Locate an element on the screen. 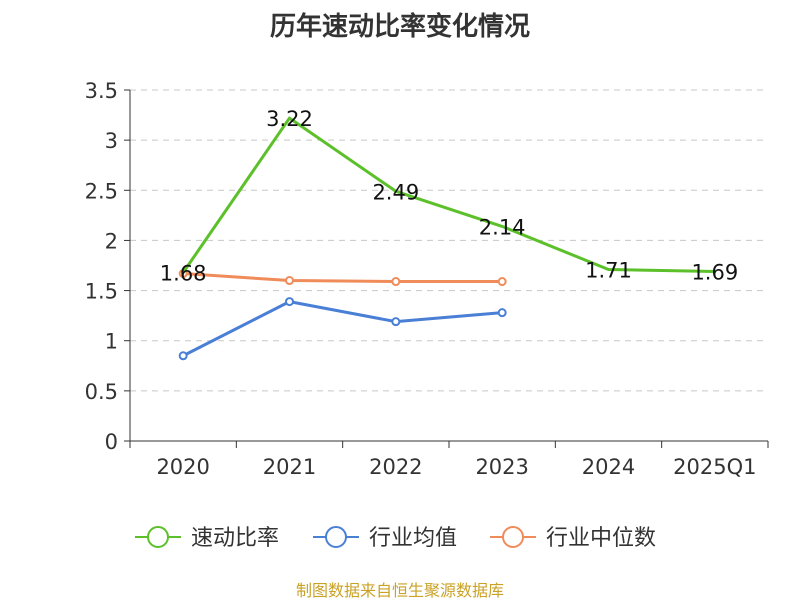 The width and height of the screenshot is (800, 601). legend-item: 行业中位数 is located at coordinates (573, 538).